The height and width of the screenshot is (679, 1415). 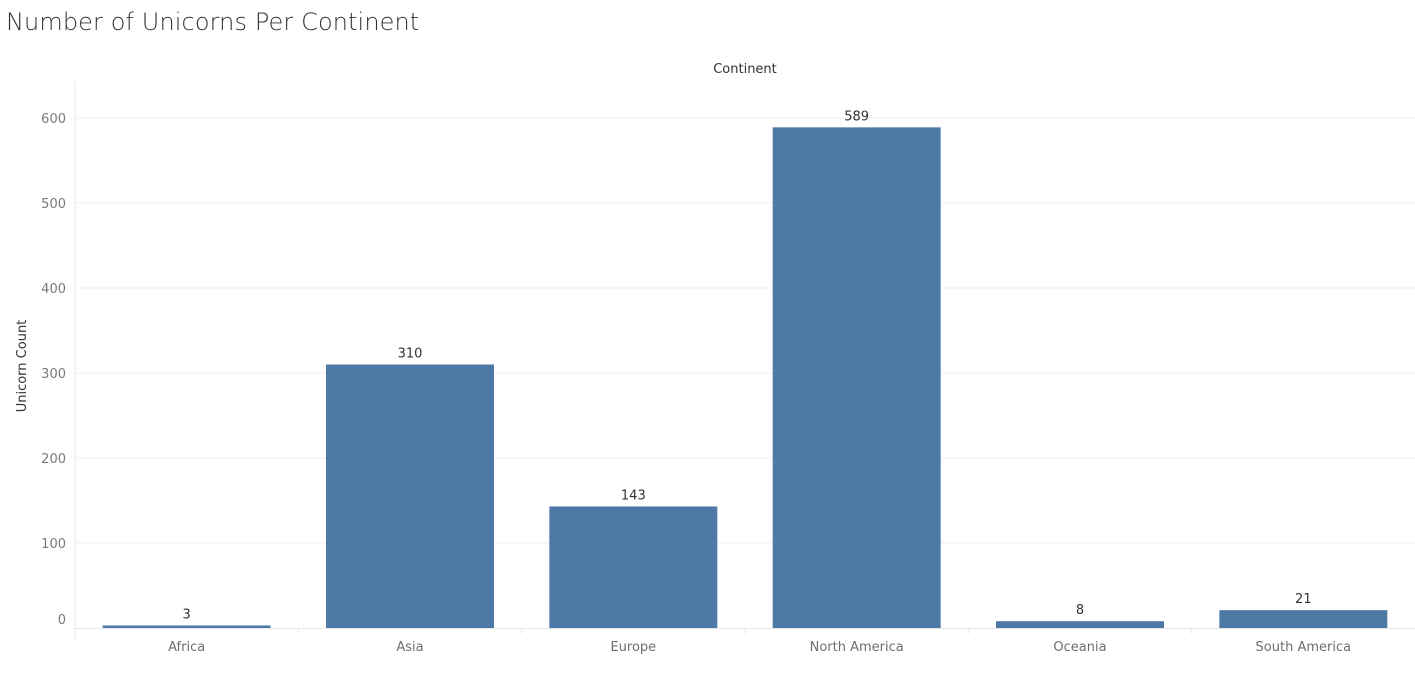 What do you see at coordinates (410, 496) in the screenshot?
I see `bar-asia` at bounding box center [410, 496].